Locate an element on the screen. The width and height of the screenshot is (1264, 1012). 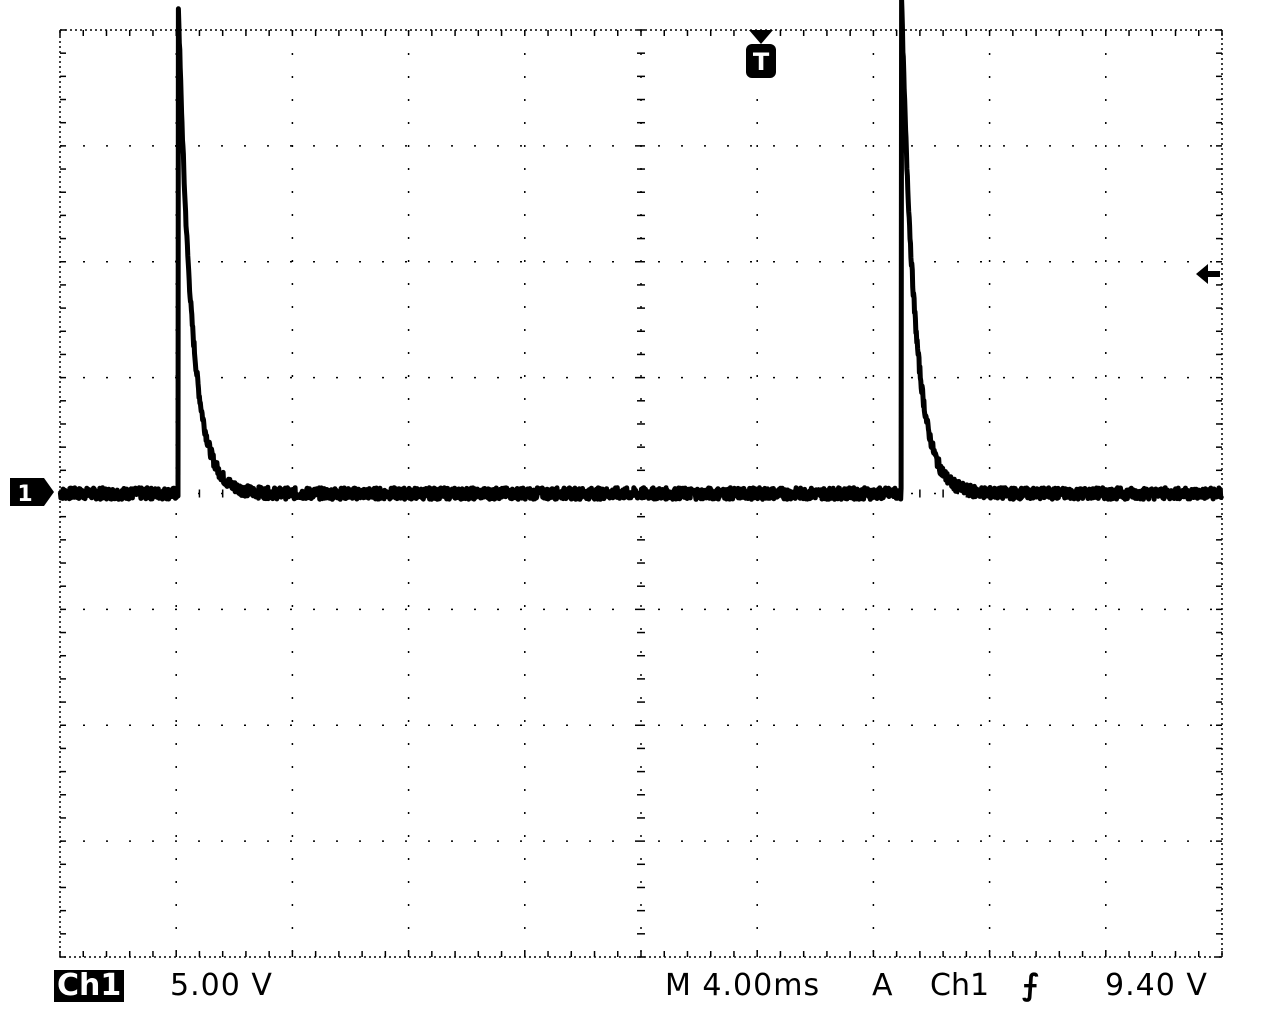
trigger-level-arrow-icon is located at coordinates (1208, 274).